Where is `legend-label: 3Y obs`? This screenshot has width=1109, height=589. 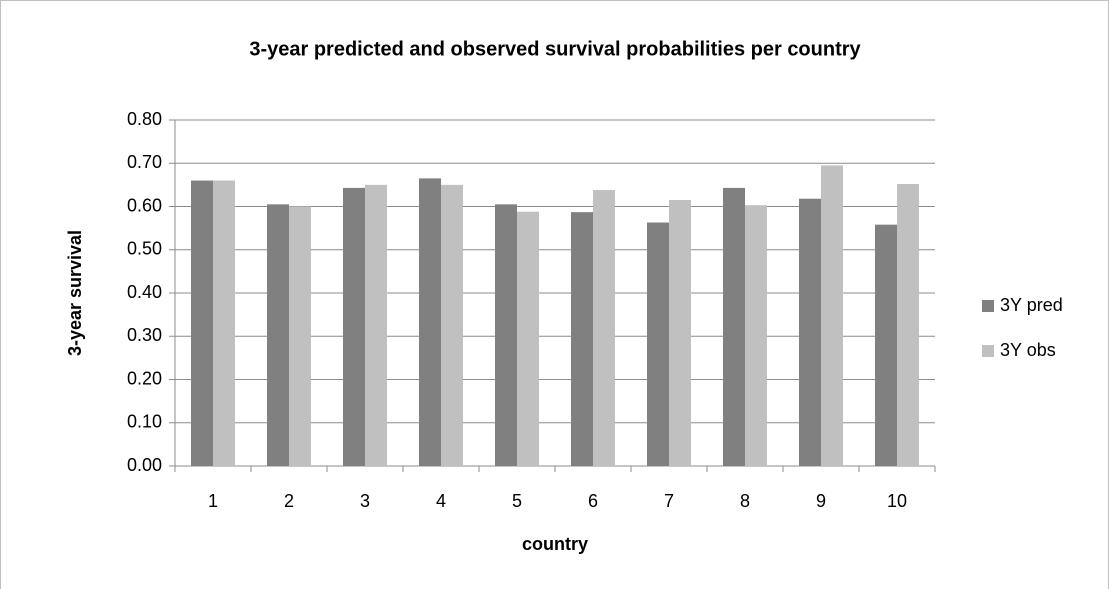 legend-label: 3Y obs is located at coordinates (1028, 350).